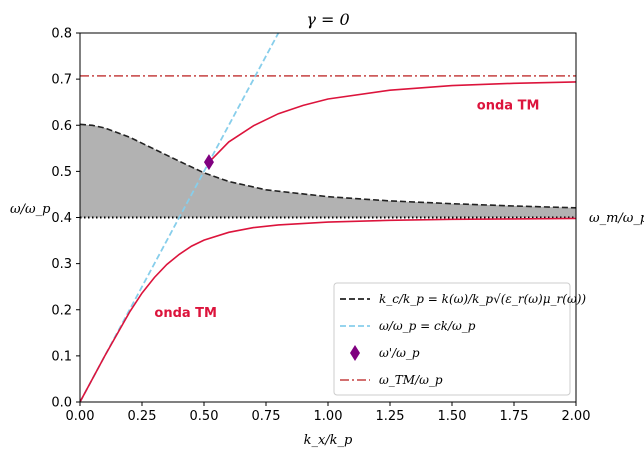 The height and width of the screenshot is (461, 644). Describe the element at coordinates (482, 299) in the screenshot. I see `legend-label: k_c/k_p = k(ω)/k_p√(ε_r(ω)μ_r(ω))` at that location.